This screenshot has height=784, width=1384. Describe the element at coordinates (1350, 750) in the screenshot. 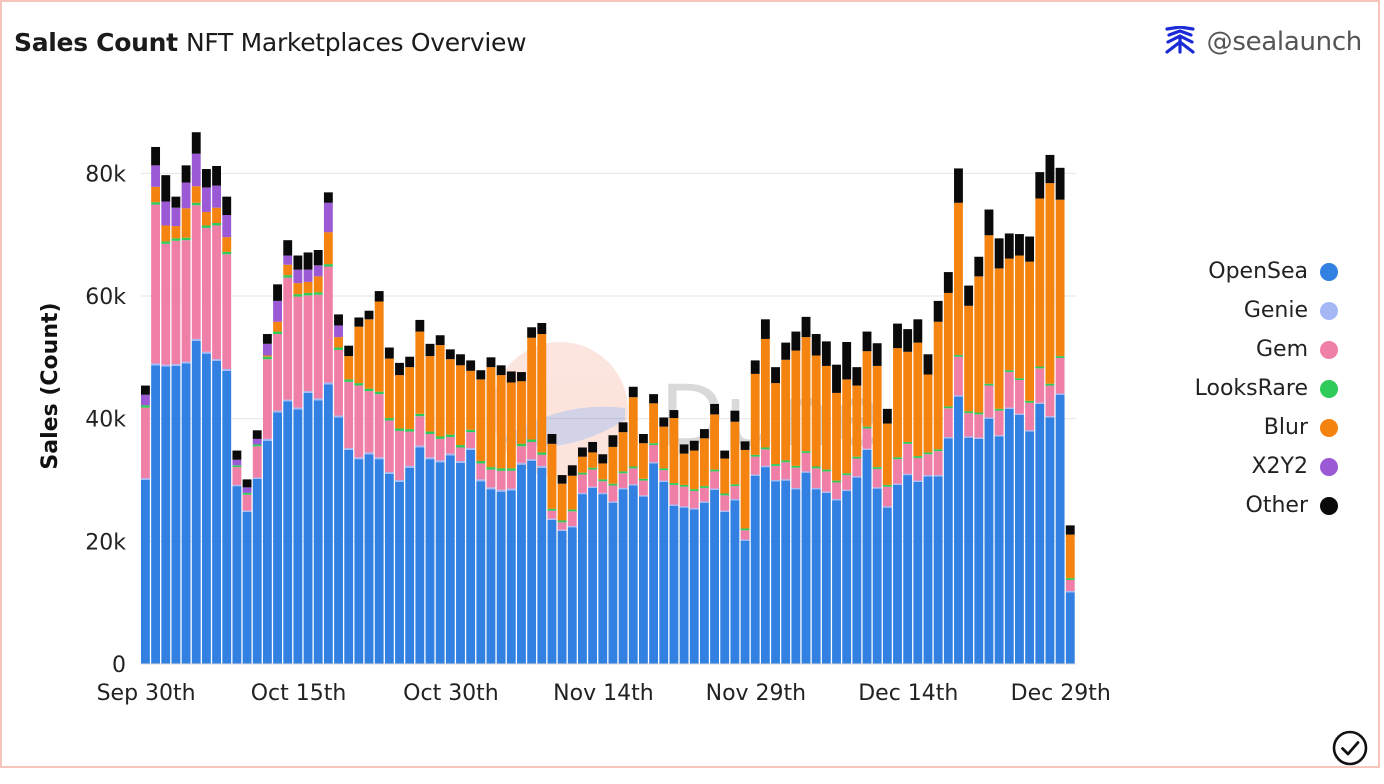

I see `check-circle-icon` at that location.